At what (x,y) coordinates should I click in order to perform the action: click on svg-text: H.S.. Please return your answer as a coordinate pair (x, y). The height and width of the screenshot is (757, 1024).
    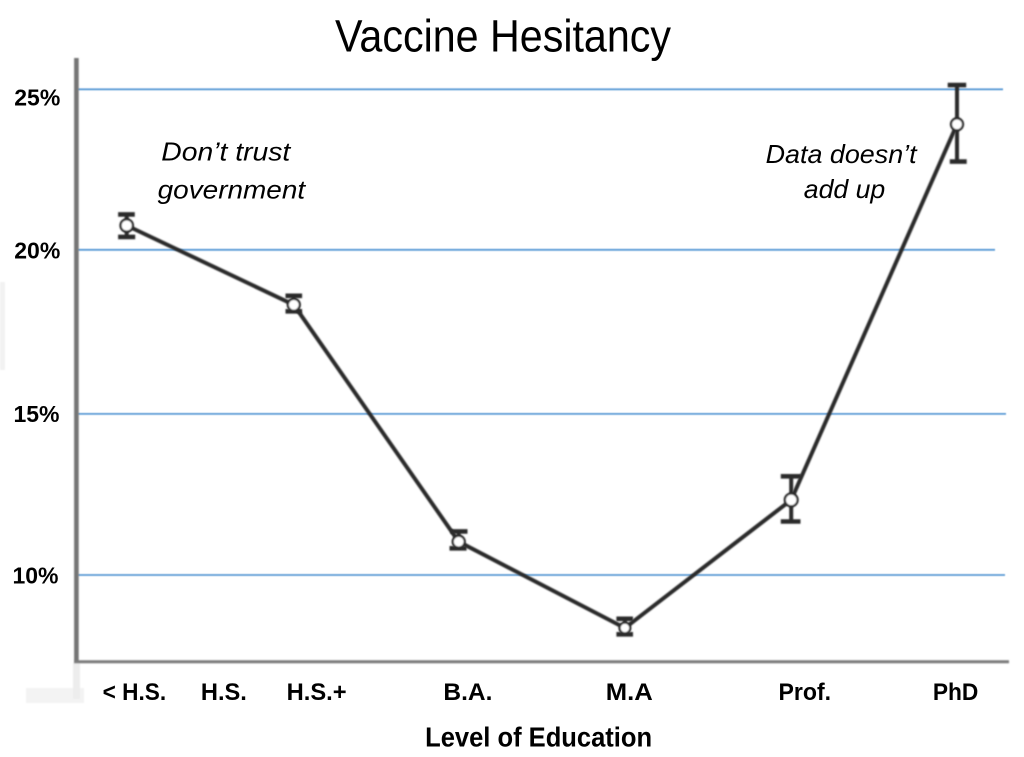
    Looking at the image, I should click on (224, 692).